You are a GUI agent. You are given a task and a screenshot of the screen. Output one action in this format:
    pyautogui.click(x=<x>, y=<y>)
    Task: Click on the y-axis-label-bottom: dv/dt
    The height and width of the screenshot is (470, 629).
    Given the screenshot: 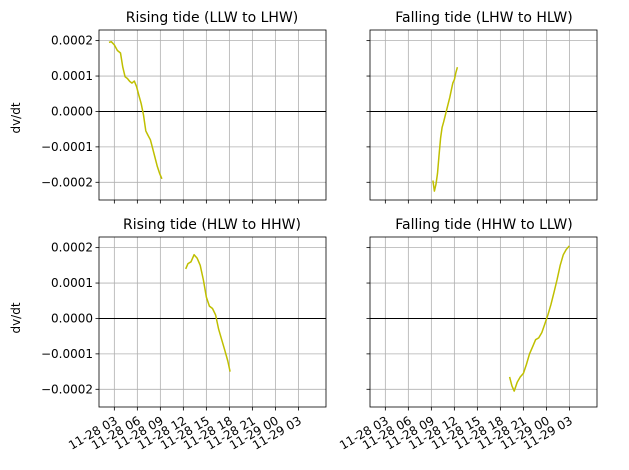 What is the action you would take?
    pyautogui.click(x=16, y=317)
    